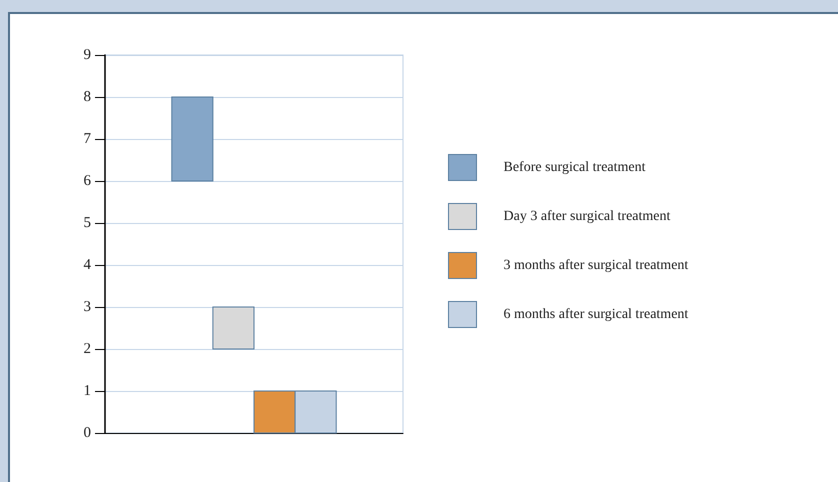 The image size is (838, 482). What do you see at coordinates (87, 391) in the screenshot?
I see `y-tick-label: 1` at bounding box center [87, 391].